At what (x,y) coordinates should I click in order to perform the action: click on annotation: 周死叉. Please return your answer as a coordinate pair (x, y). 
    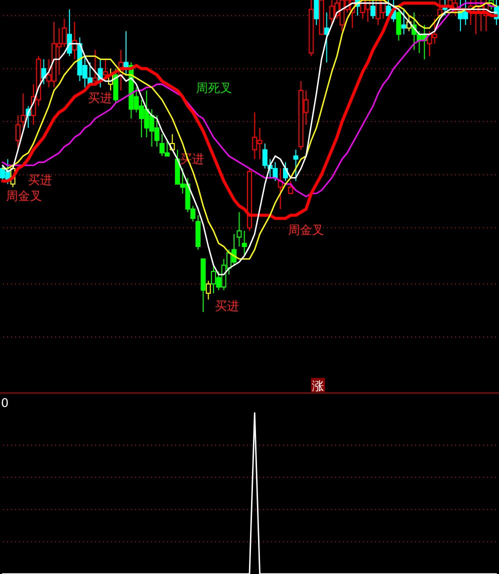
    Looking at the image, I should click on (214, 88).